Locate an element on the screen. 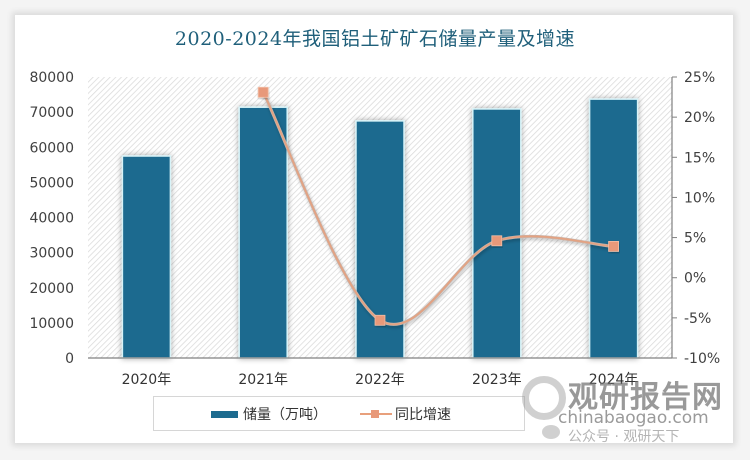 The image size is (750, 460). line-marker-swatch-icon is located at coordinates (376, 414).